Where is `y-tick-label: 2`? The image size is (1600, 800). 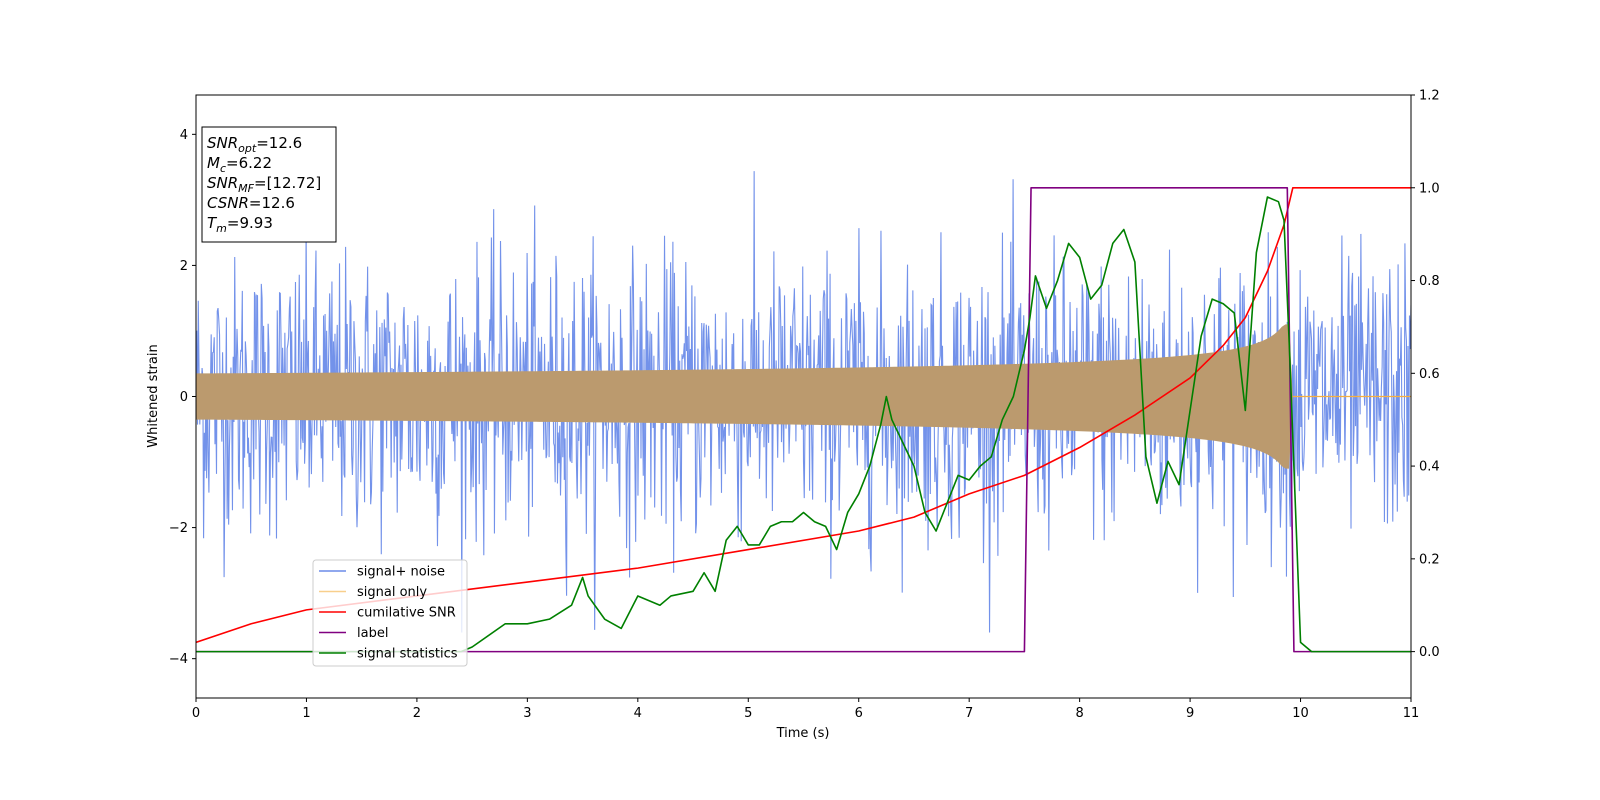
y-tick-label: 2 is located at coordinates (184, 266).